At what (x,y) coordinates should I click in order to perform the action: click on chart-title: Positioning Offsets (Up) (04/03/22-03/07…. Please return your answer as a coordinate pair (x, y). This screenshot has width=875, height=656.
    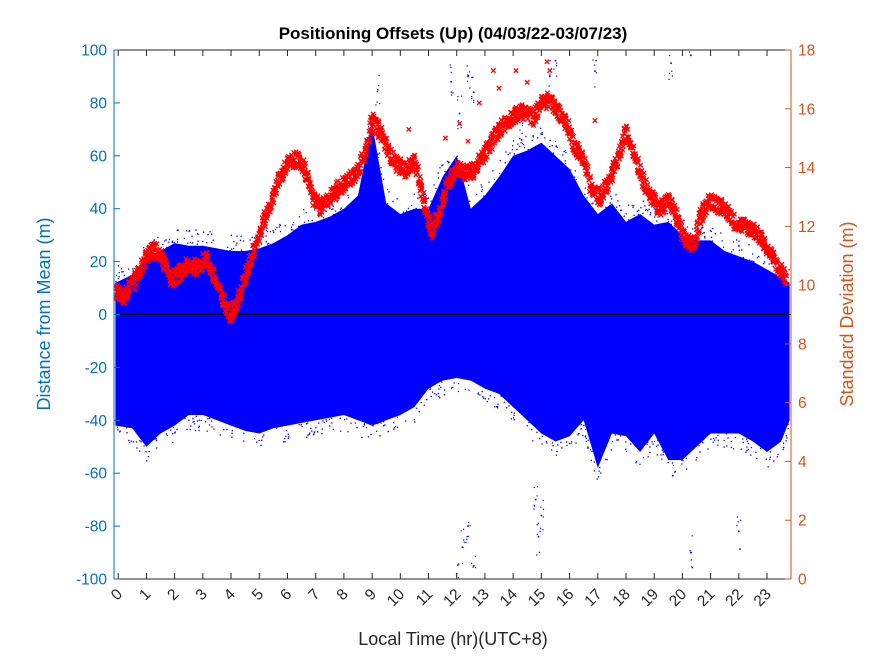
    Looking at the image, I should click on (453, 33).